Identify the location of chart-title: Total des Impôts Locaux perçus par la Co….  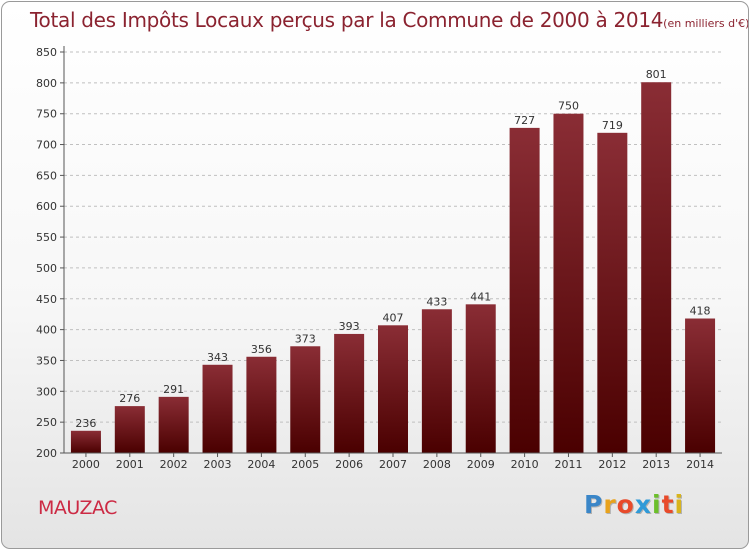
(389, 20).